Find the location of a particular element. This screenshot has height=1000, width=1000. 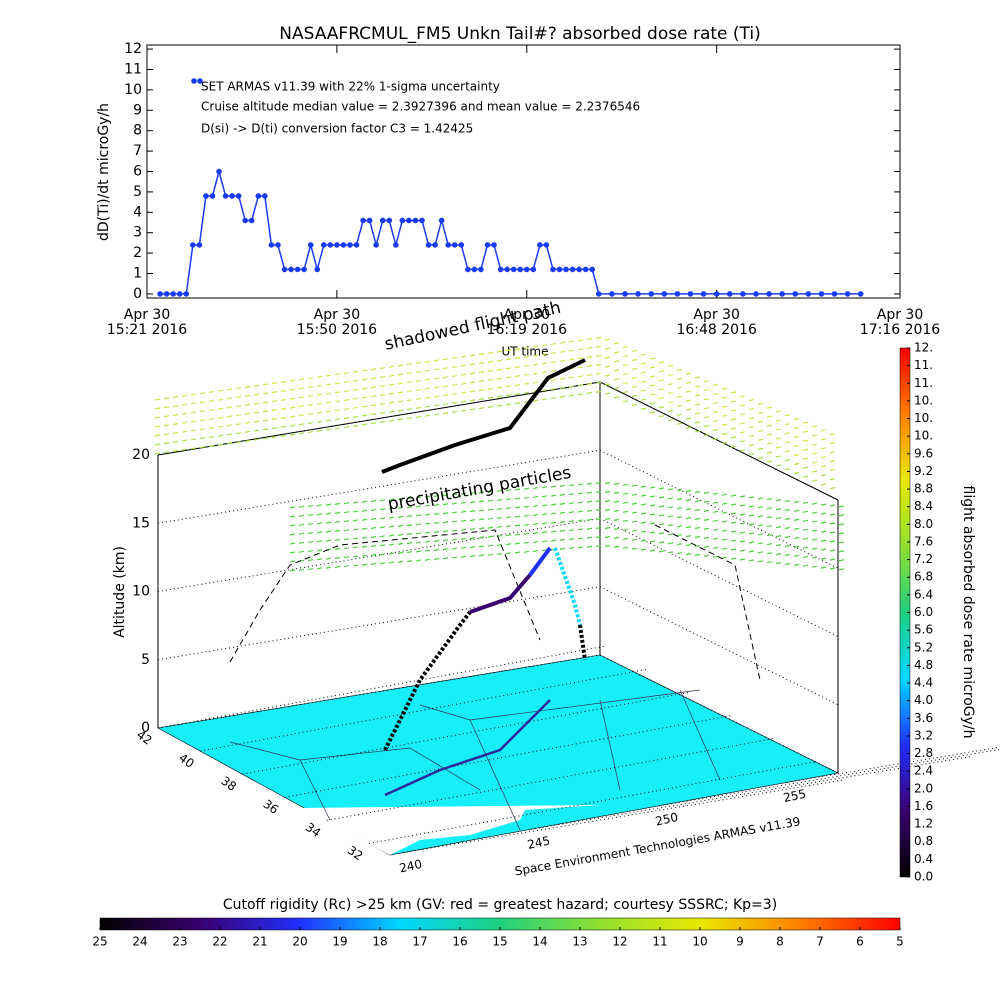

y-tick-label: 10 is located at coordinates (133, 90).